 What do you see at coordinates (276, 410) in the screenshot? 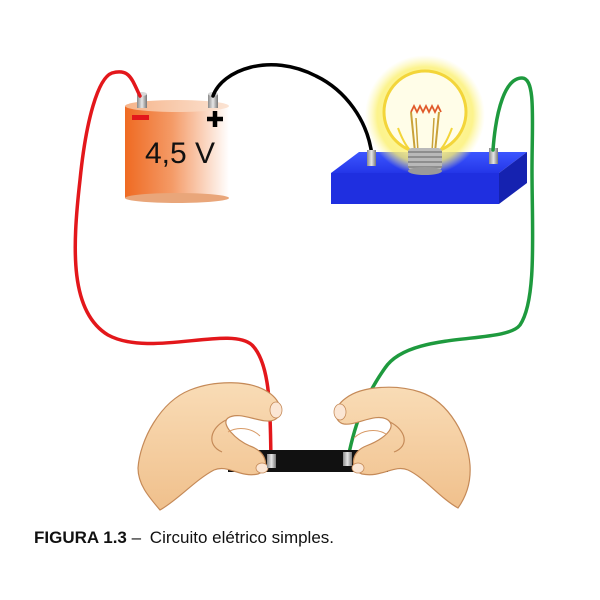
I see `left-thumbnail` at bounding box center [276, 410].